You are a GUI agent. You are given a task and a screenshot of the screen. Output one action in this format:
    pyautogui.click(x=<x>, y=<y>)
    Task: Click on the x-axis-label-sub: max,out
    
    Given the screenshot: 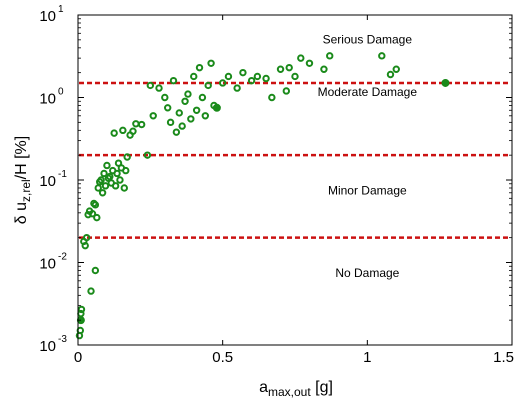 What is the action you would take?
    pyautogui.click(x=289, y=392)
    